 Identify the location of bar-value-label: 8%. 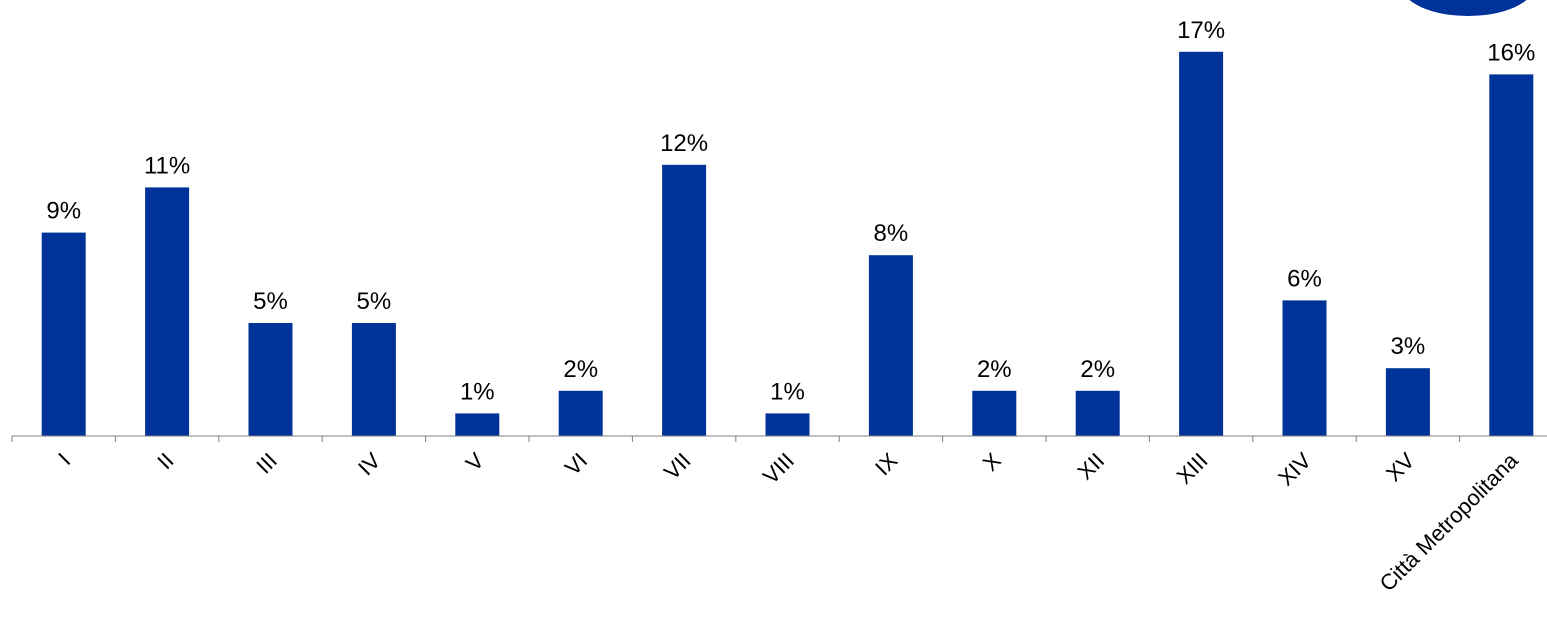
(891, 233).